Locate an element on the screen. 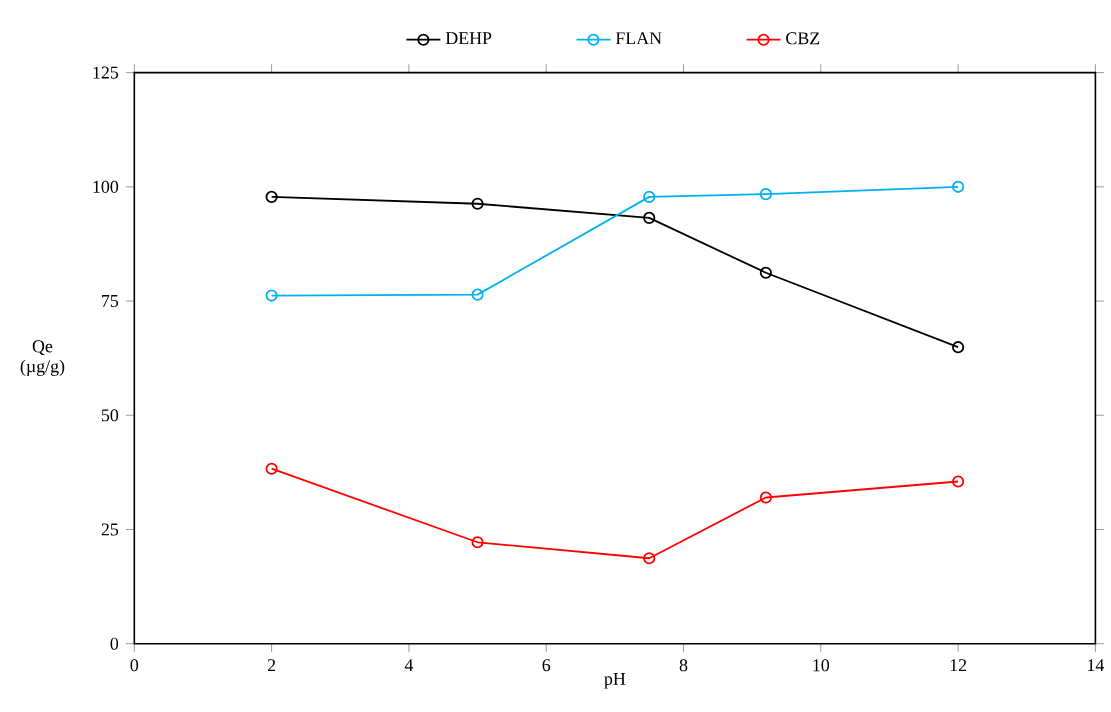 This screenshot has height=712, width=1111. x-tick-label: 8 is located at coordinates (683, 665).